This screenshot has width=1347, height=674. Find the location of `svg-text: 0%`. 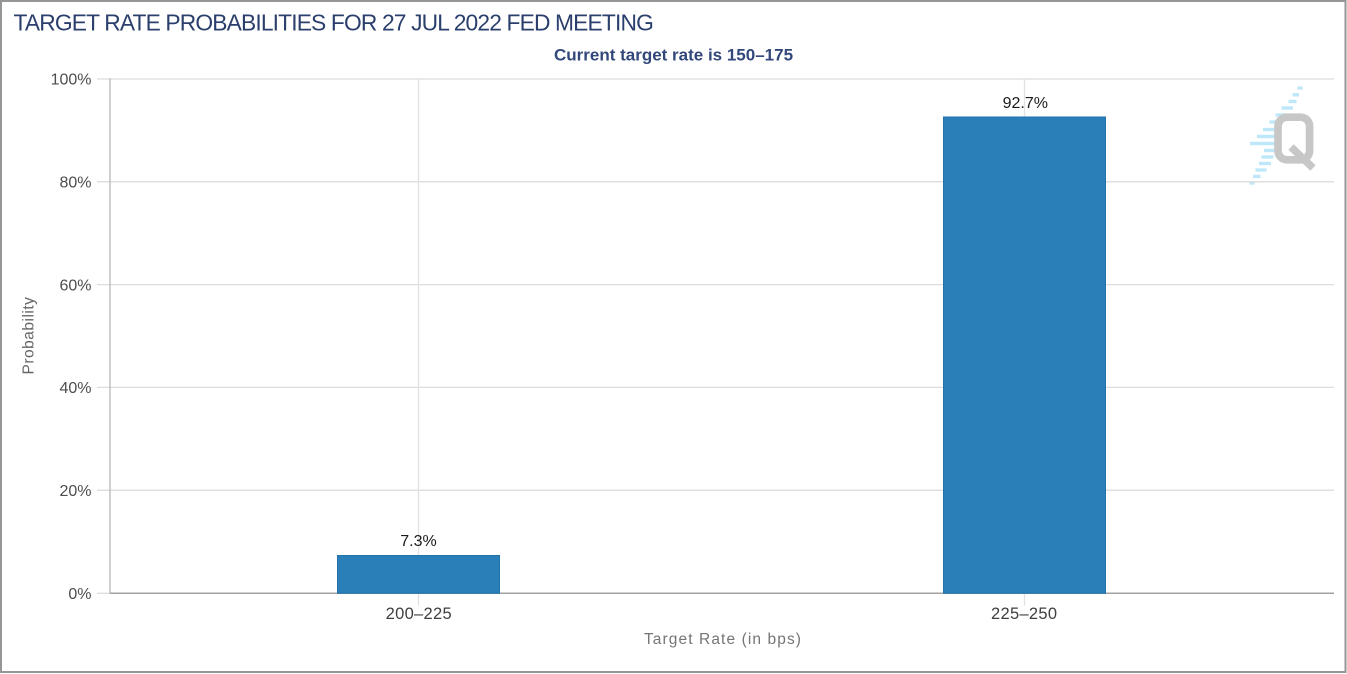

svg-text: 0% is located at coordinates (79, 594).